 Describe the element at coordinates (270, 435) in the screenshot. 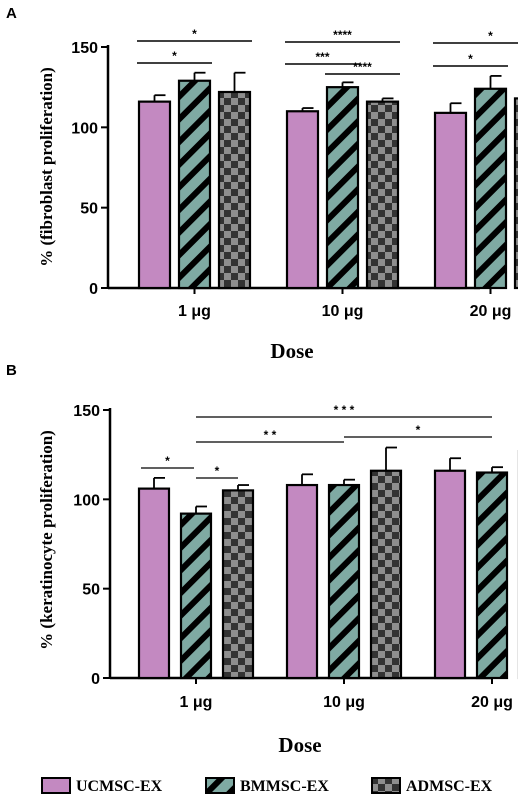

I see `significance-label: * *` at that location.